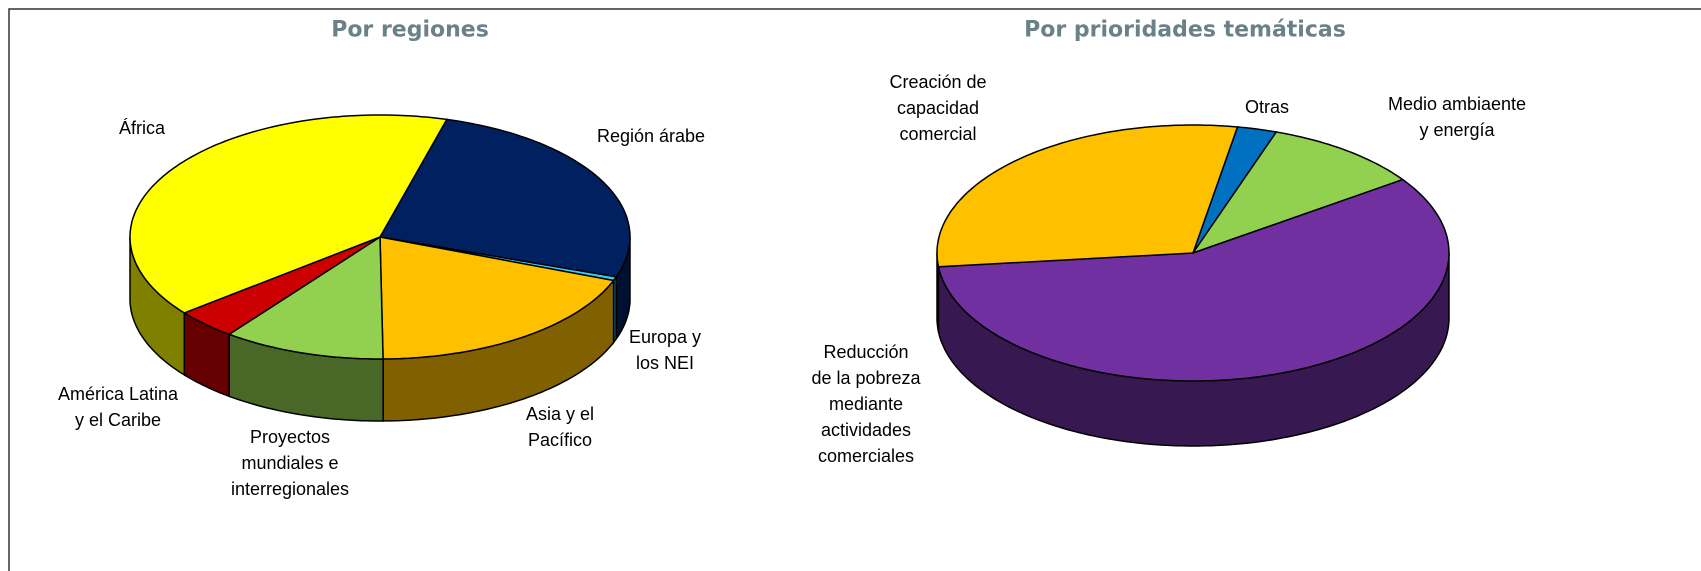  Describe the element at coordinates (938, 108) in the screenshot. I see `slice-label: Creación de capacidad comercial` at that location.